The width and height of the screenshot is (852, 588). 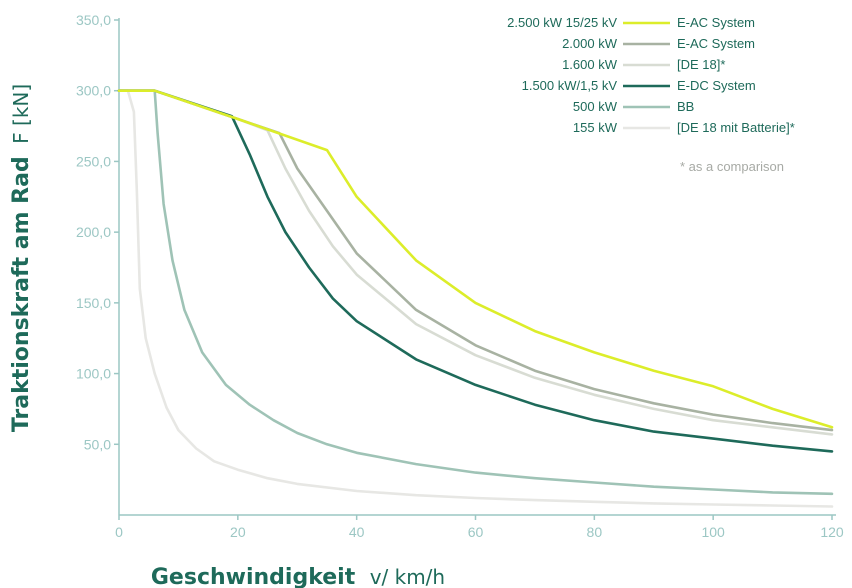 I want to click on y-tick-label: 350,0, so click(x=93, y=20).